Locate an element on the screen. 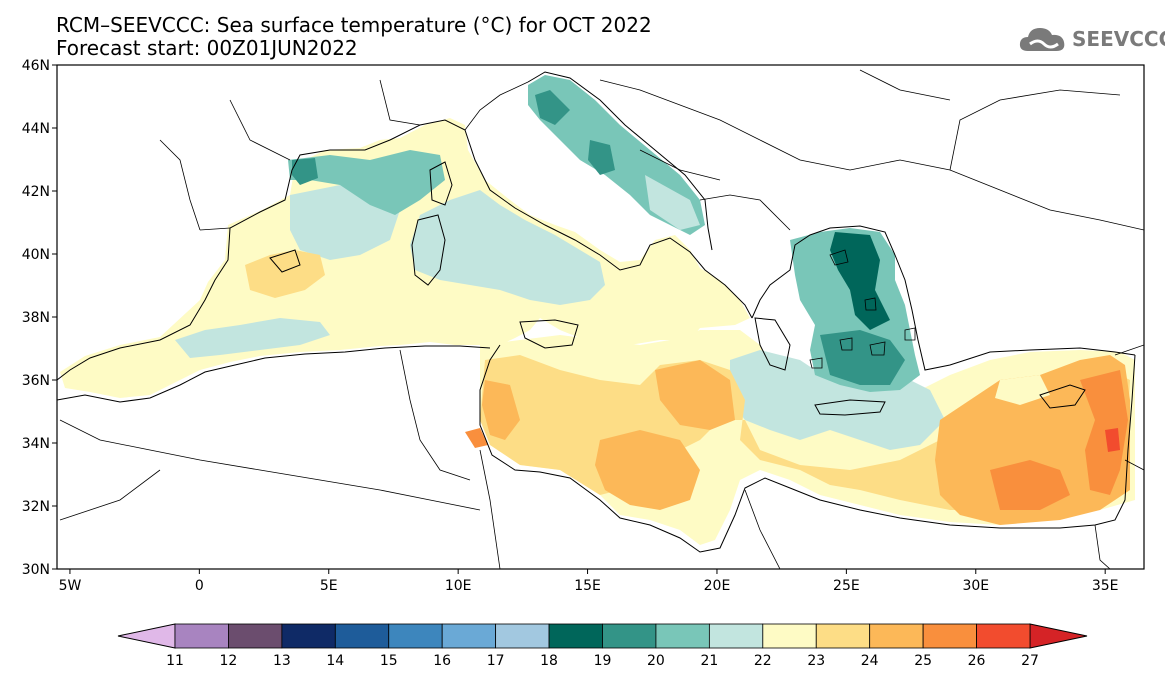  colorbar-label: 11 is located at coordinates (175, 661).